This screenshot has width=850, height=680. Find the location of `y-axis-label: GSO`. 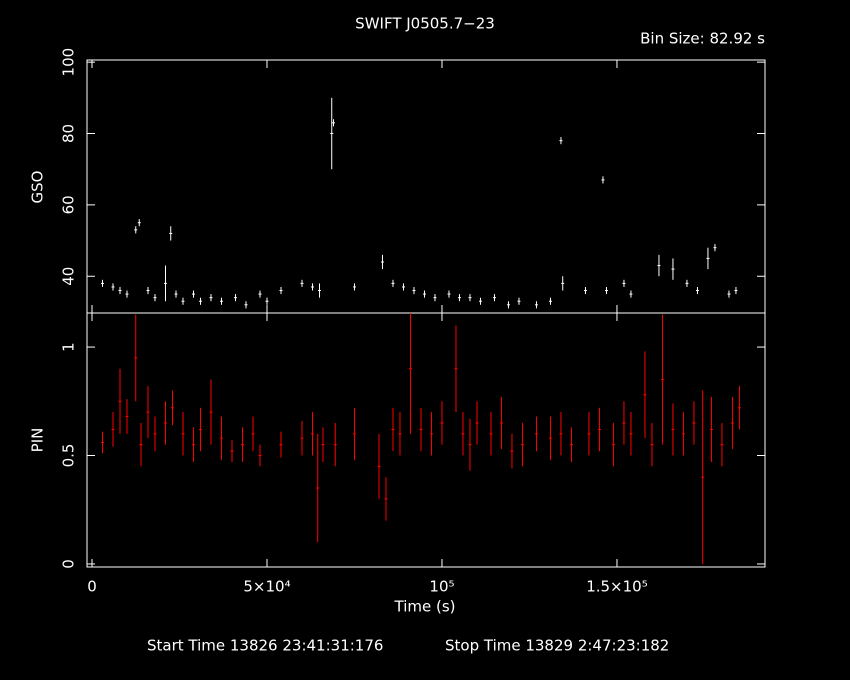

y-axis-label: GSO is located at coordinates (38, 187).